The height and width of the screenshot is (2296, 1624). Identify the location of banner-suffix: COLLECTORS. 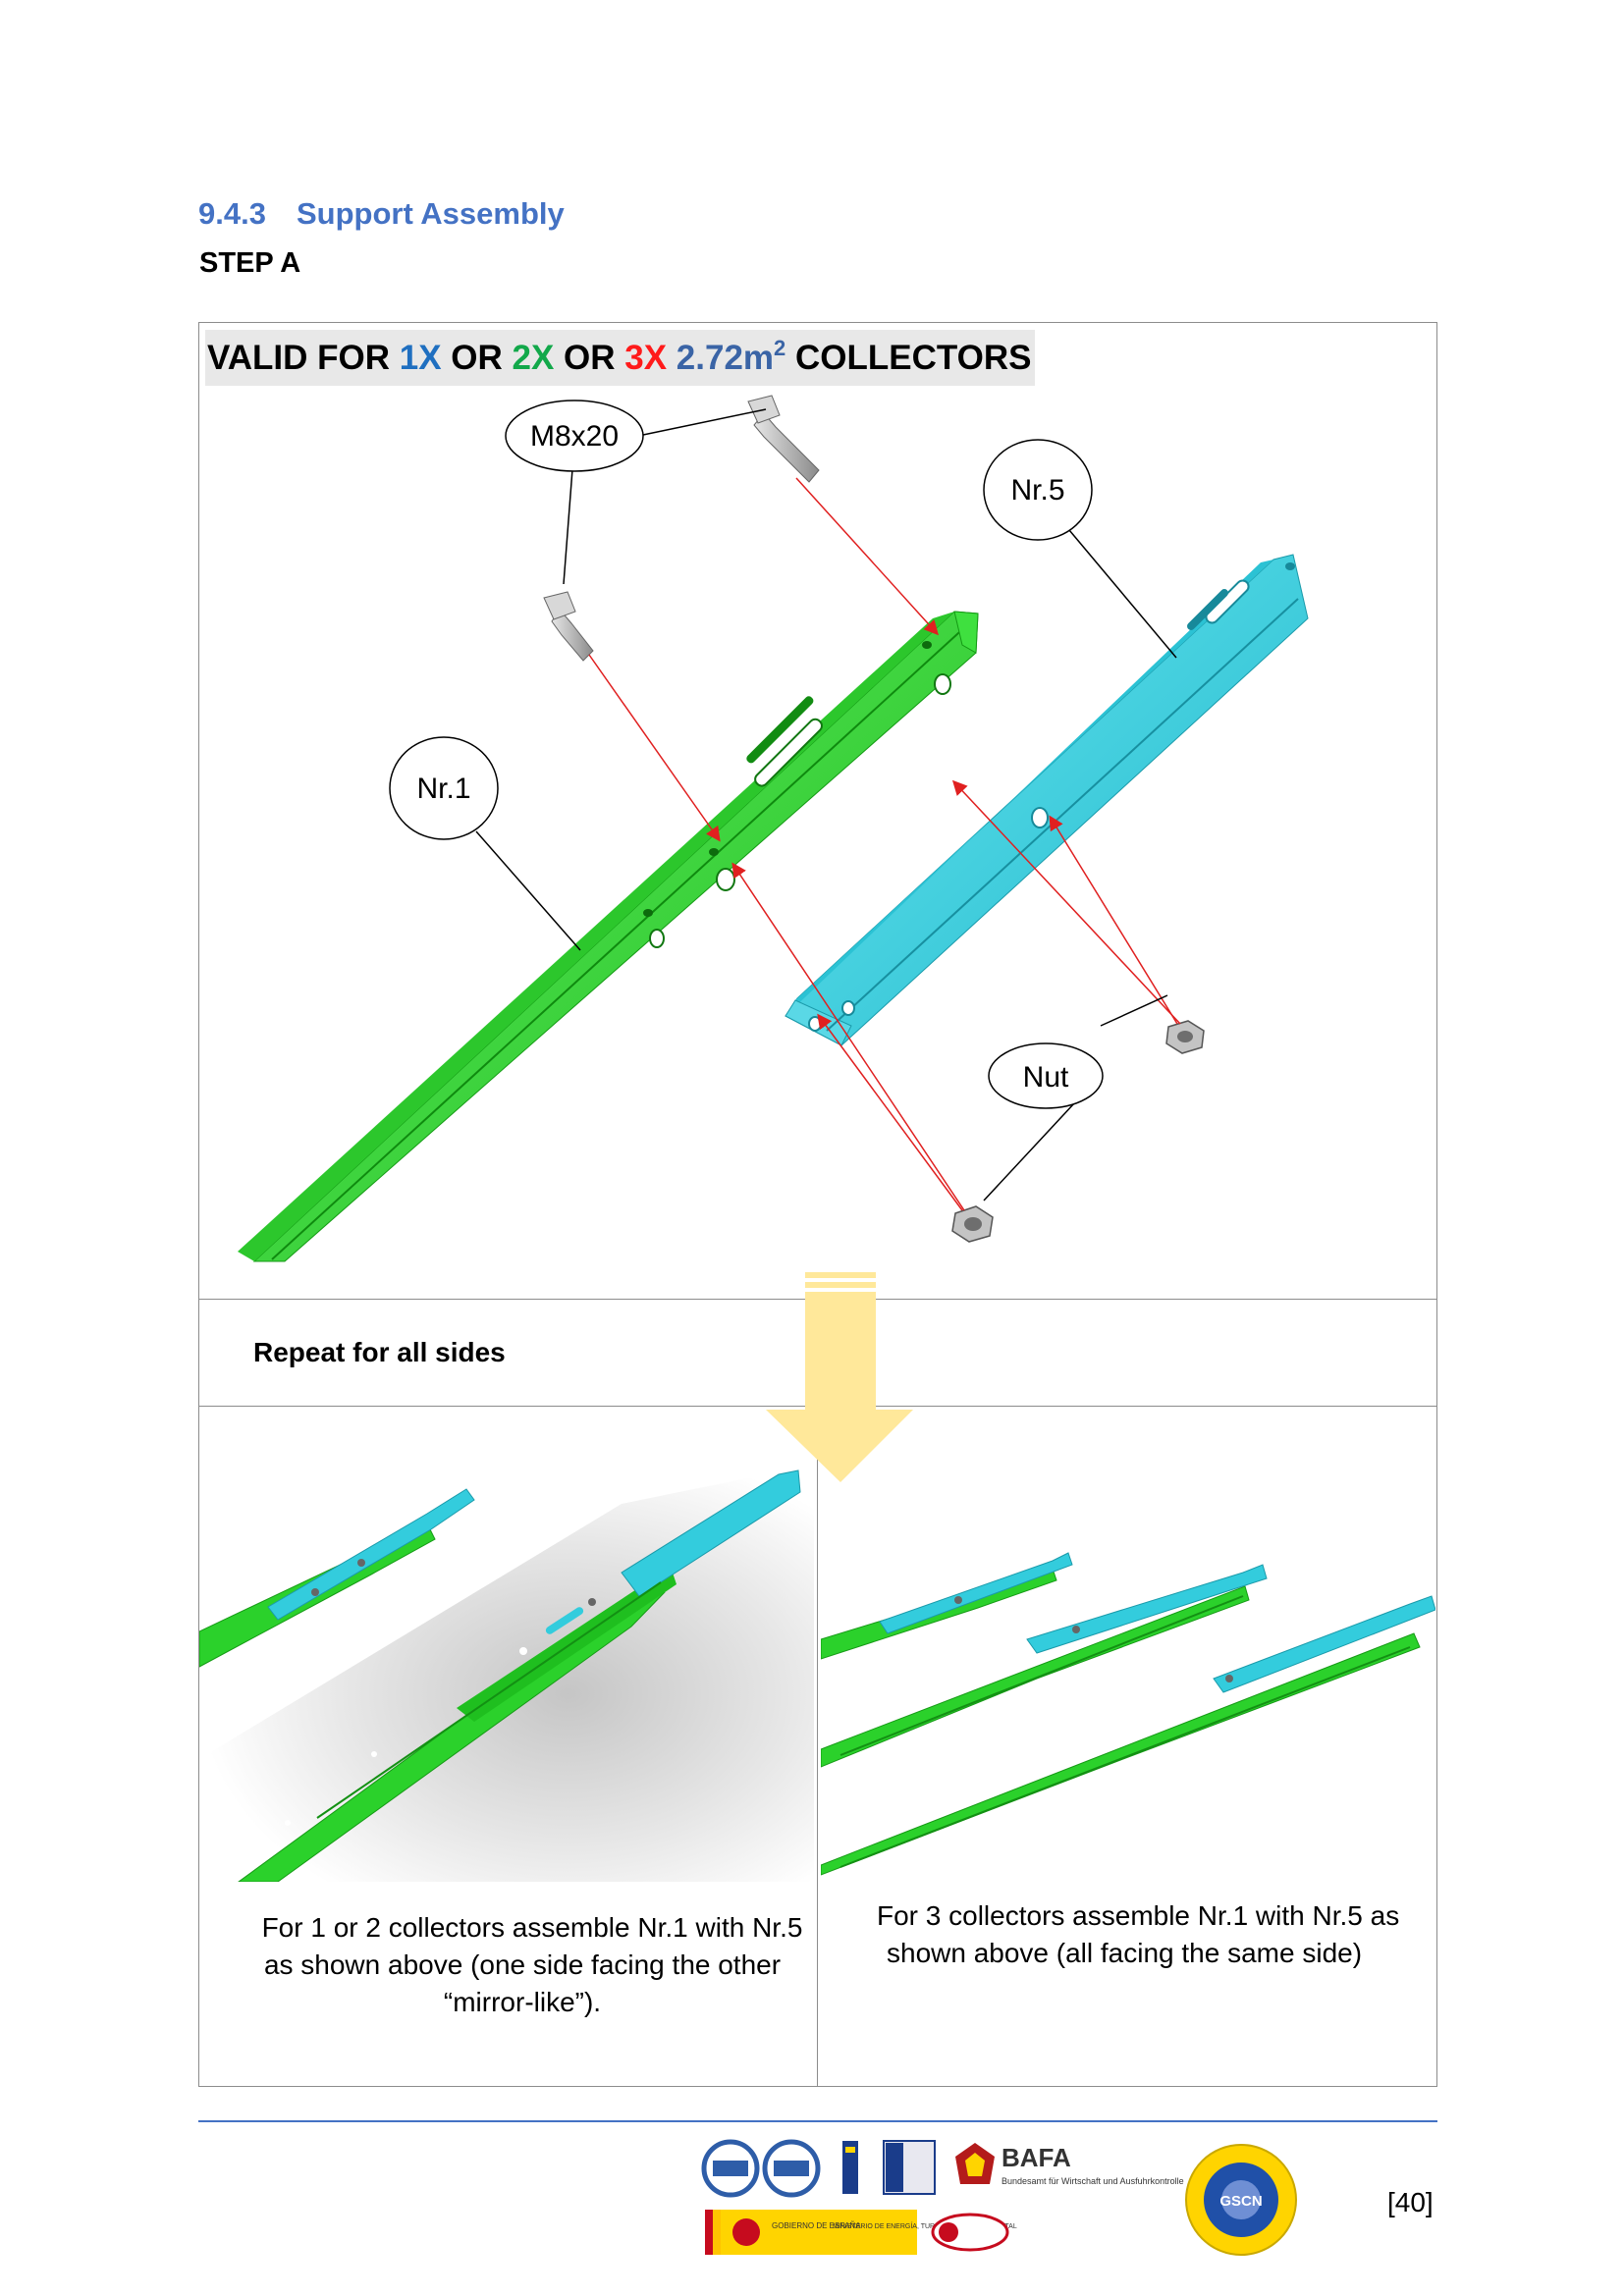
(908, 358).